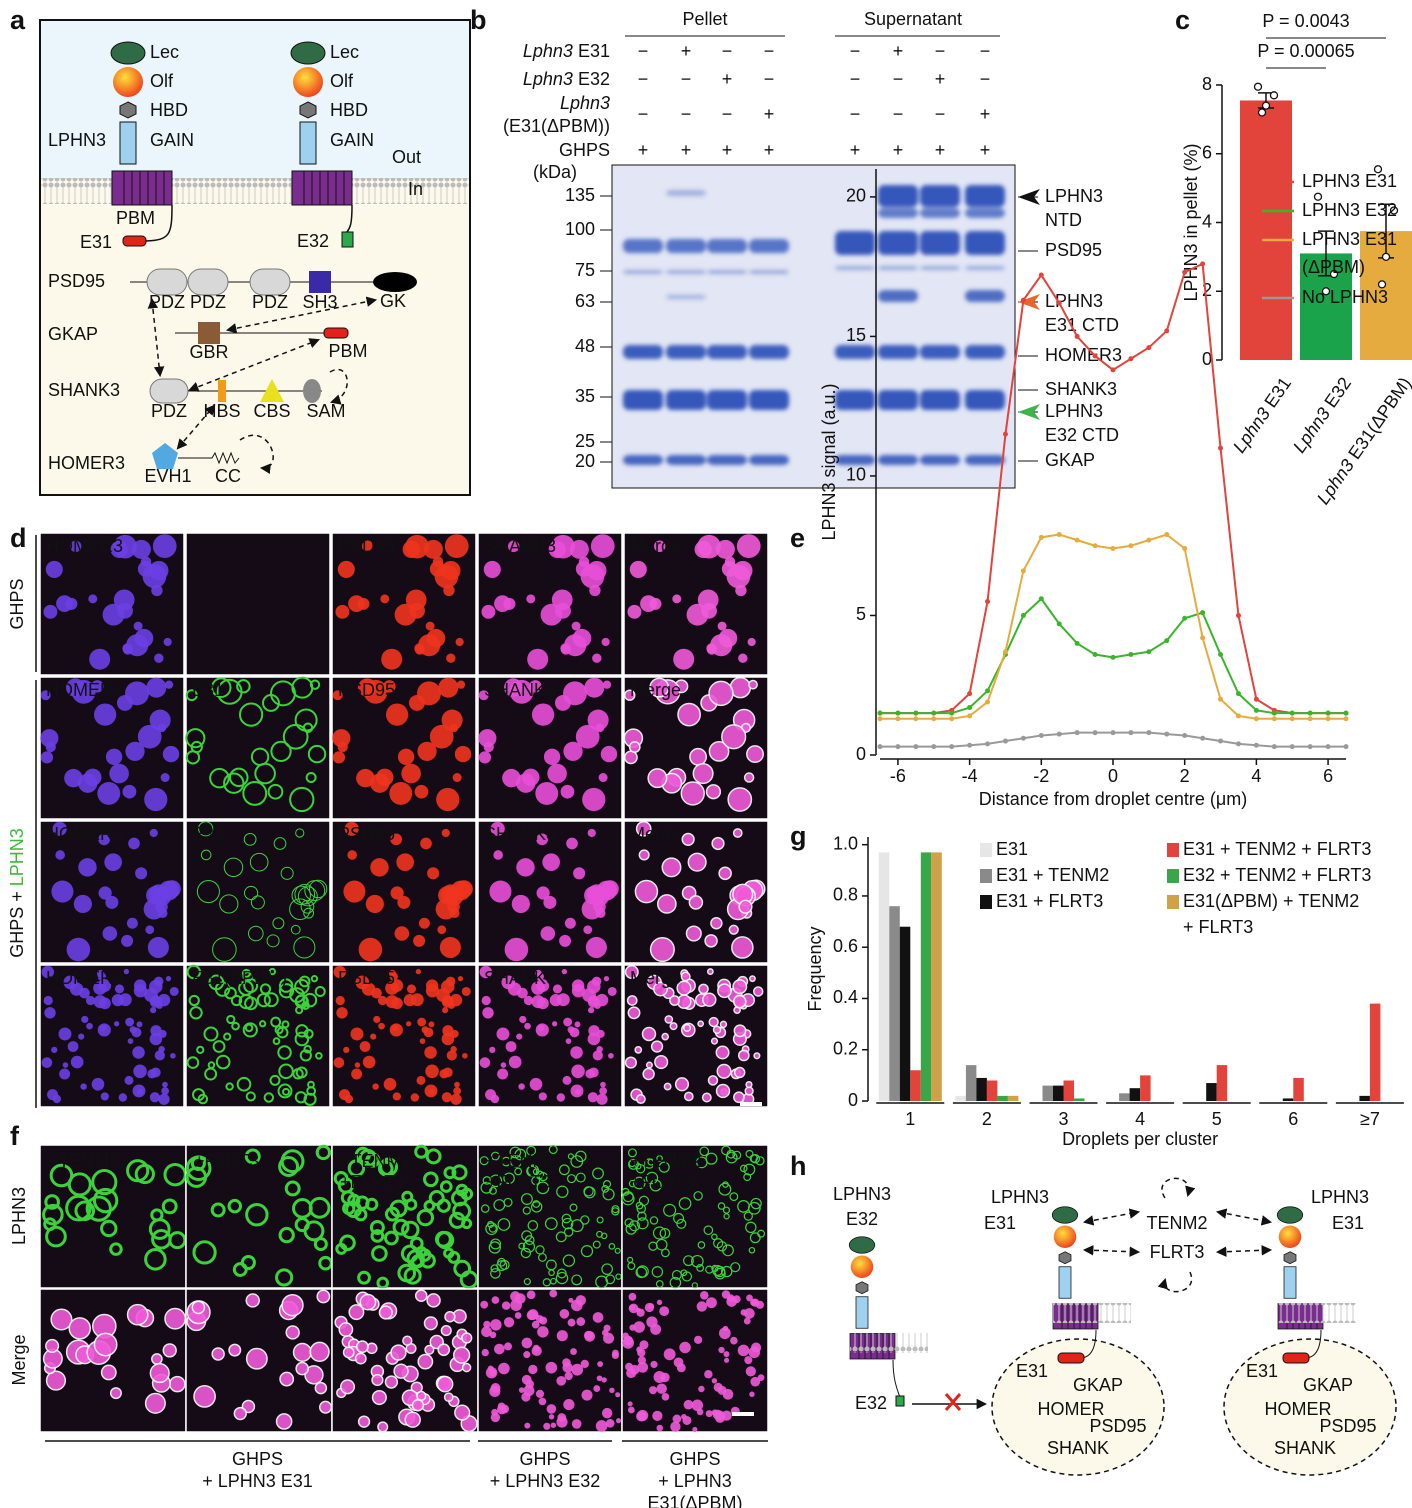 The image size is (1412, 1508). What do you see at coordinates (1345, 297) in the screenshot?
I see `legend-label: No LPHN3` at bounding box center [1345, 297].